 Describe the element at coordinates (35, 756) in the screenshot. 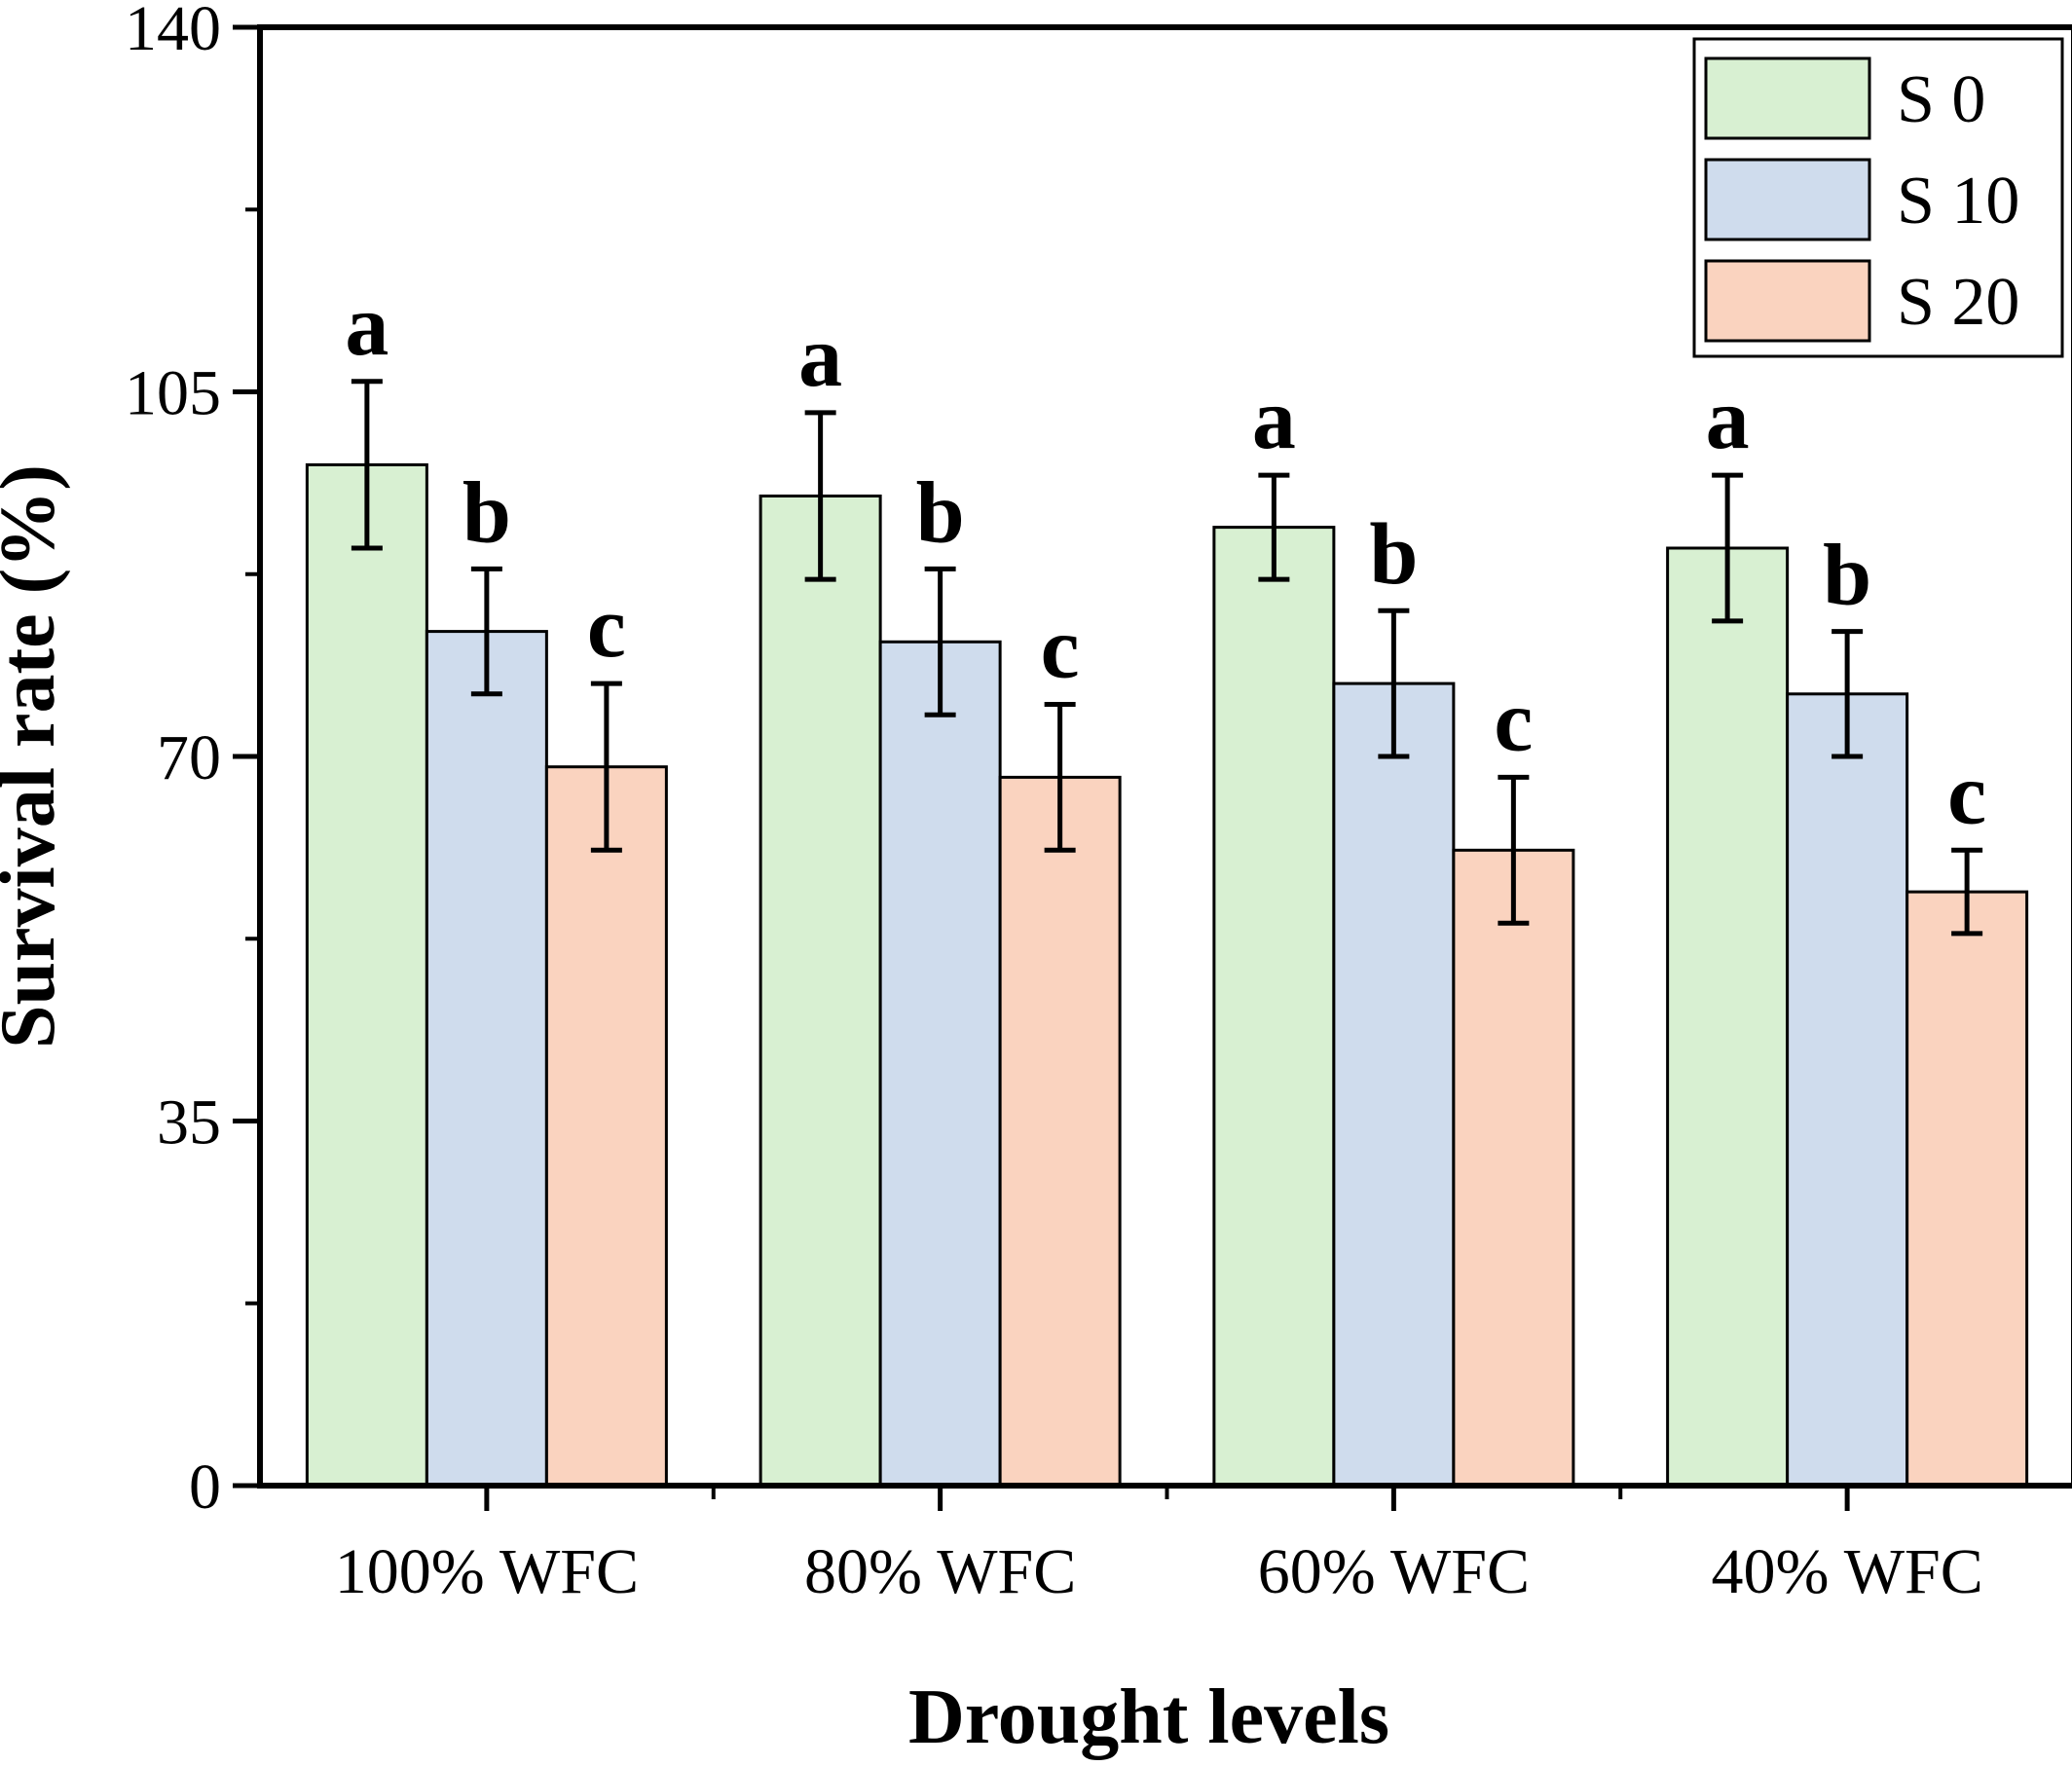

I see `y-axis-title: Survival rate (%)` at that location.